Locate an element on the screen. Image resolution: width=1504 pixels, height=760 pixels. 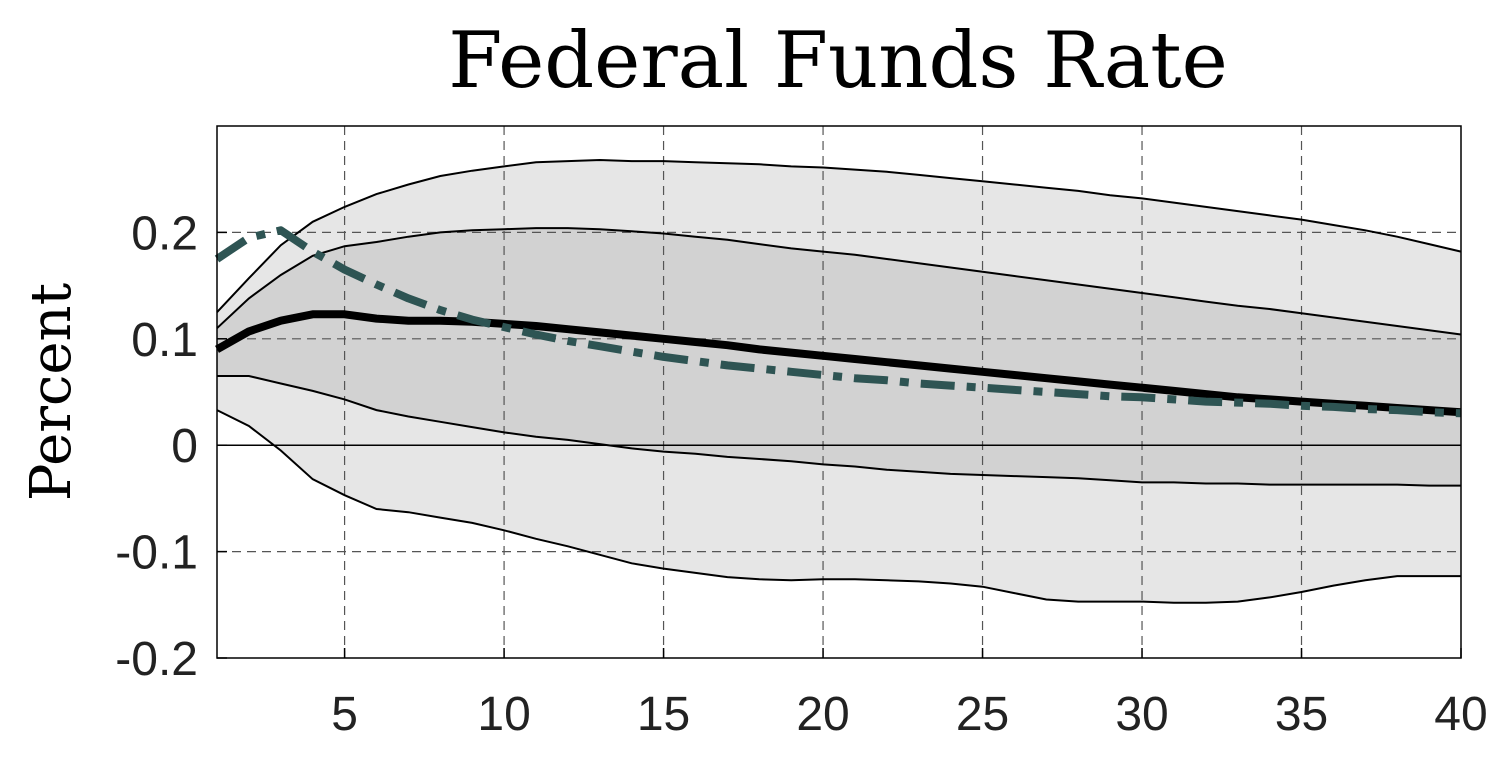
x-tick-label: 30 is located at coordinates (1141, 714).